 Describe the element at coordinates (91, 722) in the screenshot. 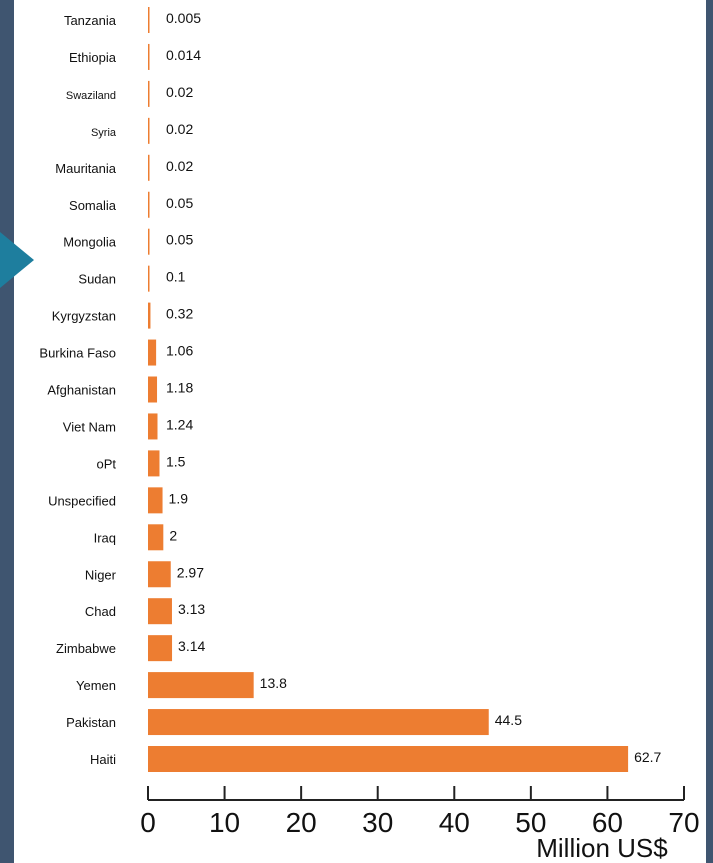

I see `category-label: Pakistan` at that location.